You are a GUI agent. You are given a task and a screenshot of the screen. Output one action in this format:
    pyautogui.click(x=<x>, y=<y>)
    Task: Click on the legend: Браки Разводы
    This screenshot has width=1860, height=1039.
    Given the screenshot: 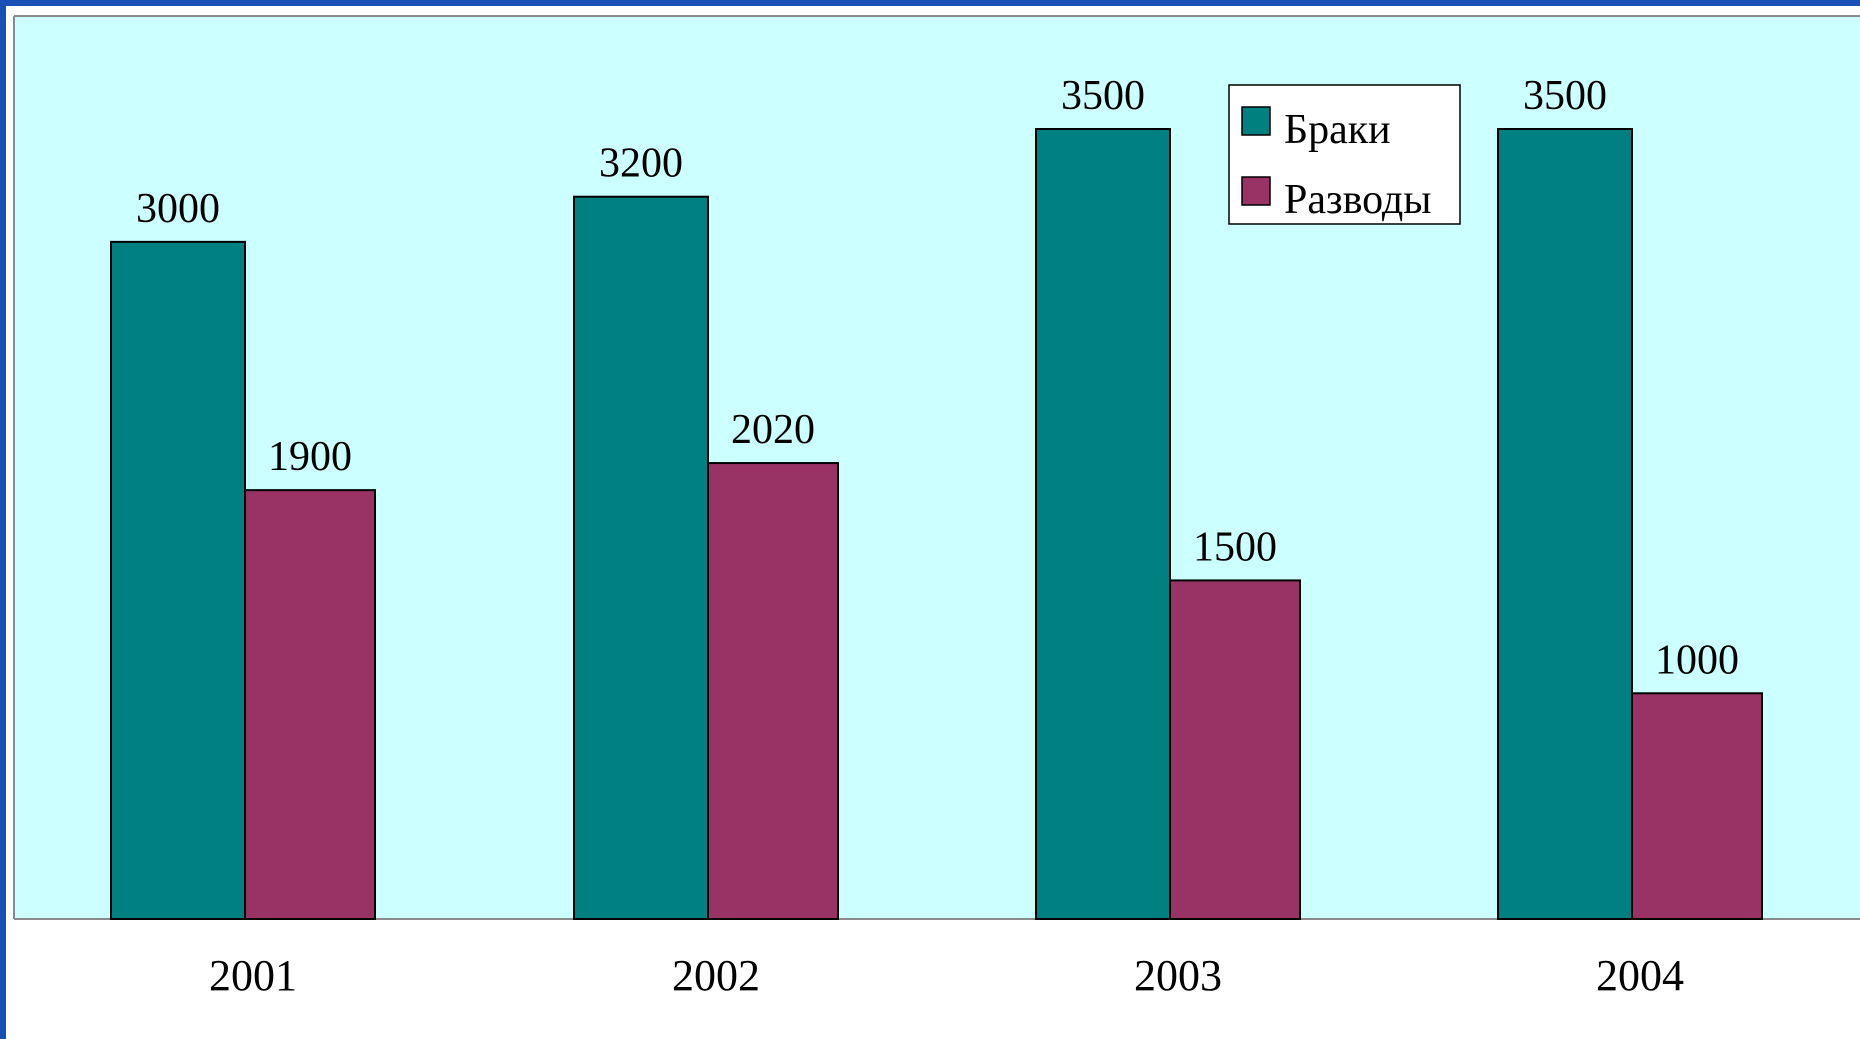 What is the action you would take?
    pyautogui.click(x=1344, y=154)
    